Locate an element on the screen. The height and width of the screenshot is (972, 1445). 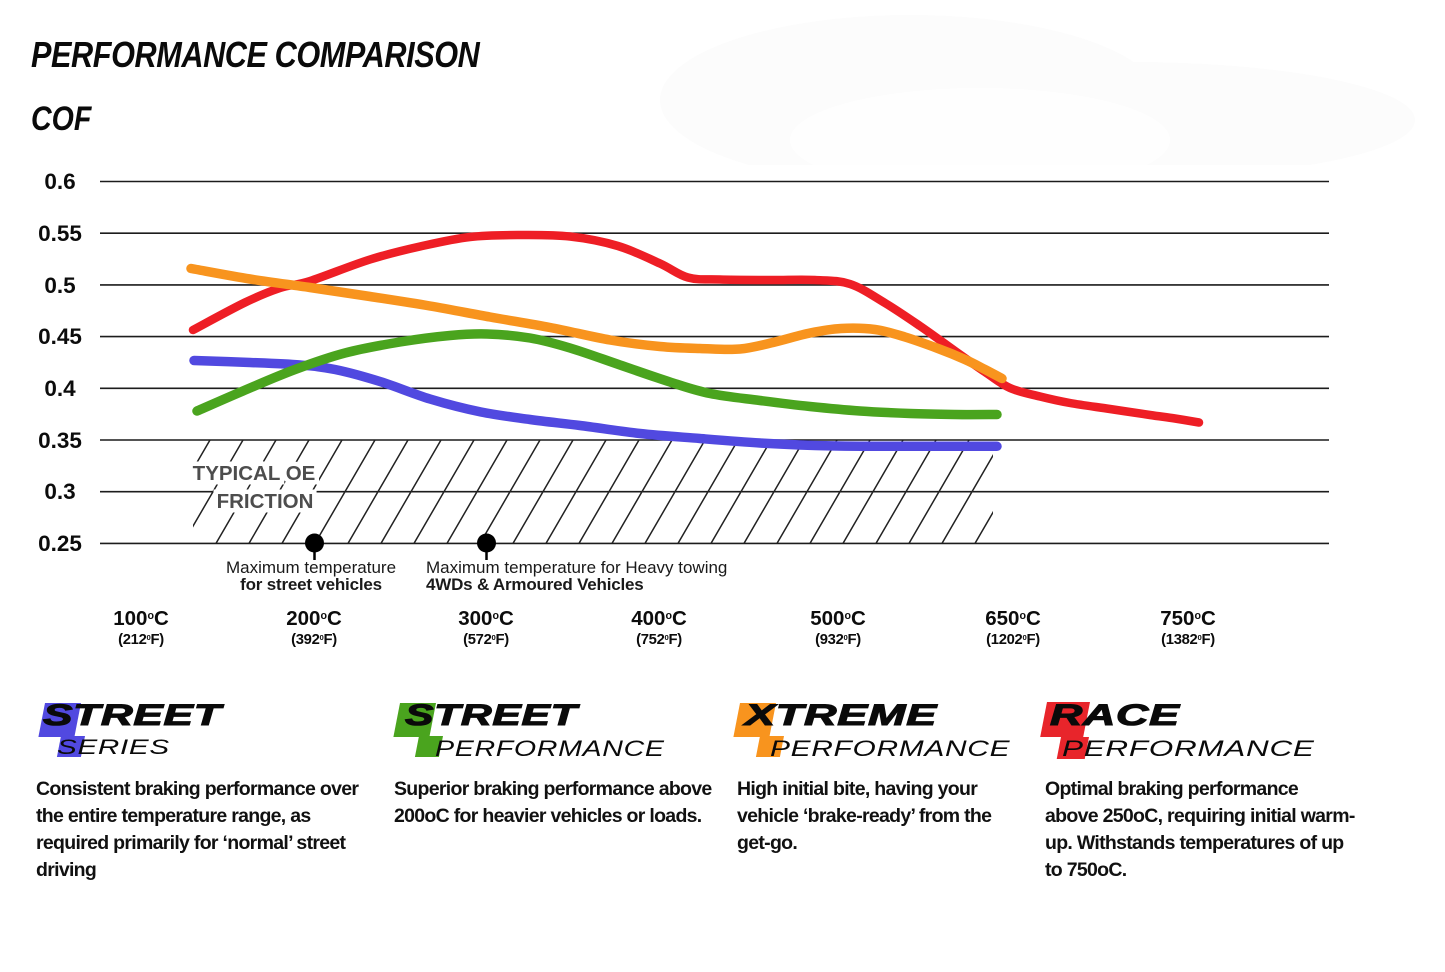
svg-text: FRICTION is located at coordinates (265, 501).